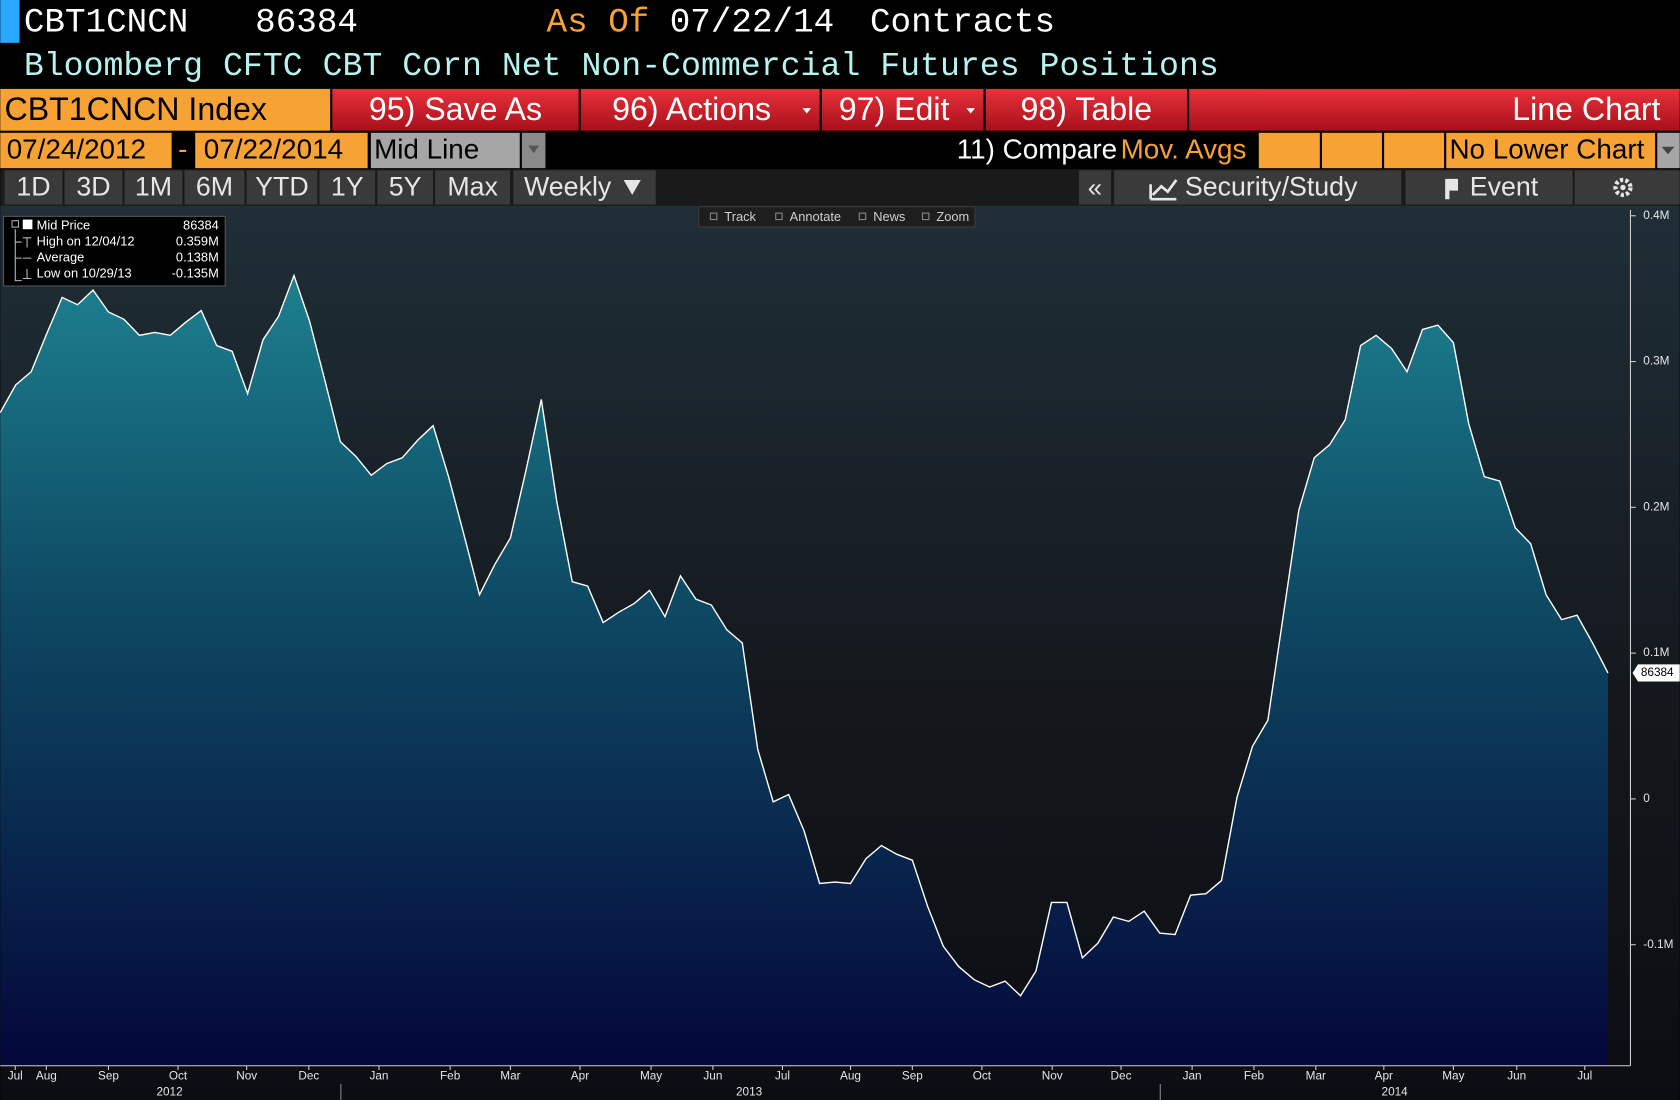 The height and width of the screenshot is (1100, 1680). Describe the element at coordinates (1184, 148) in the screenshot. I see `mov-avgs: Mov. Avgs` at that location.